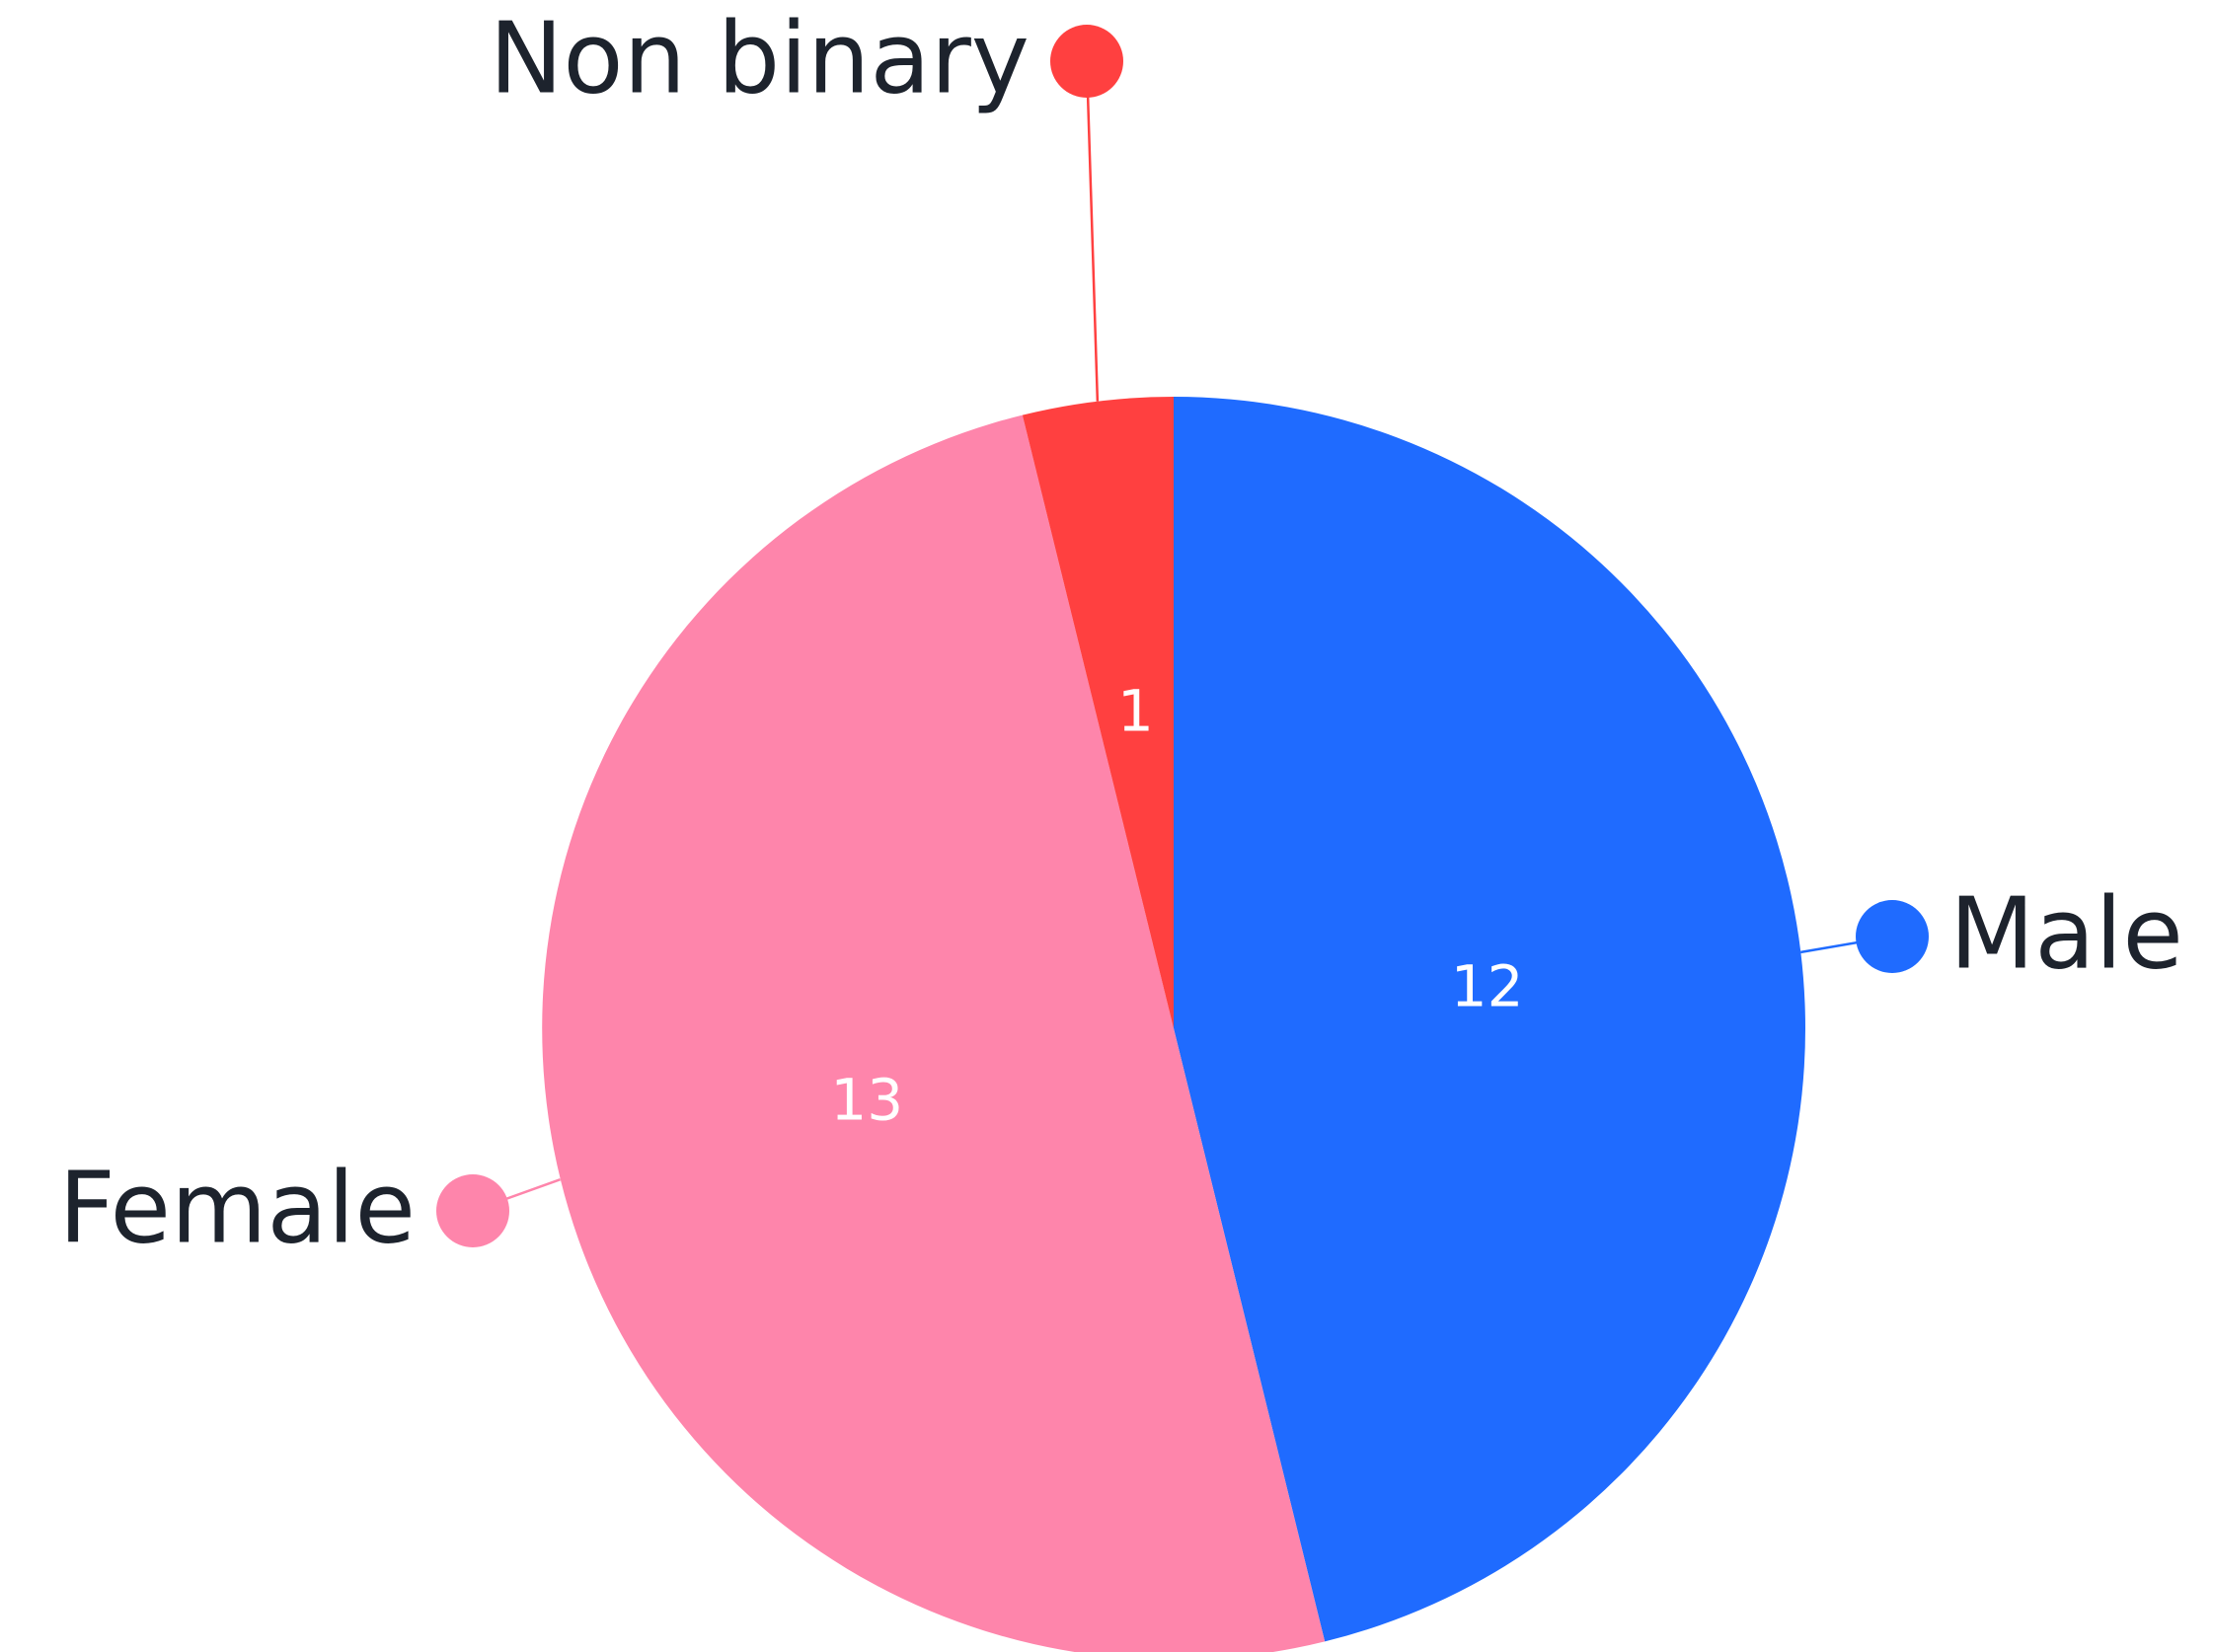 This screenshot has height=1652, width=2214. What do you see at coordinates (1487, 987) in the screenshot?
I see `value-label: 12` at bounding box center [1487, 987].